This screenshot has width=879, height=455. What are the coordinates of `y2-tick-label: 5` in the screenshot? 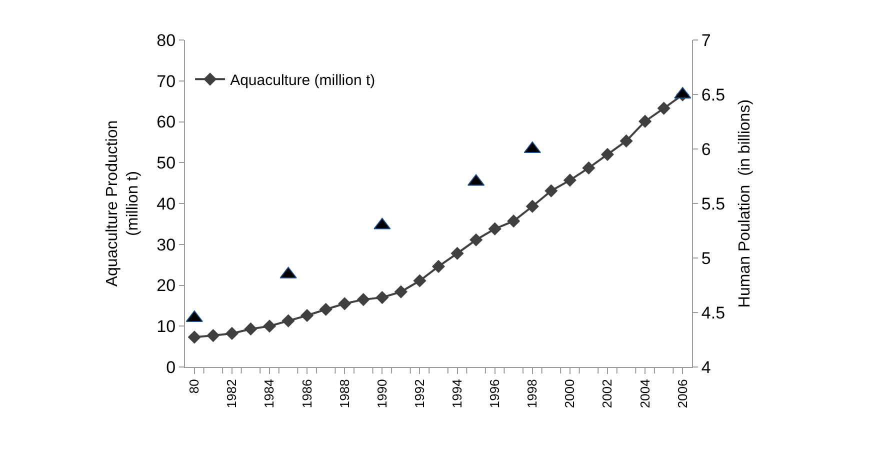 It's located at (706, 258).